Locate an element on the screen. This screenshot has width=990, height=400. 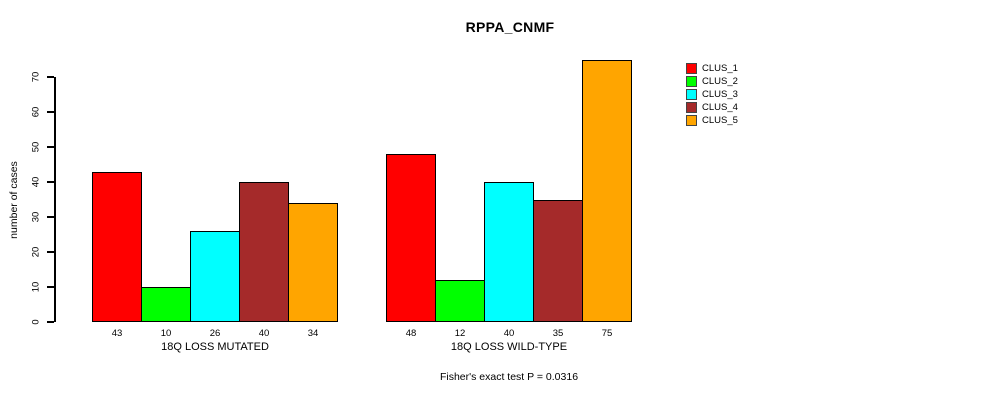
legend-label: CLUS_3 is located at coordinates (720, 94).